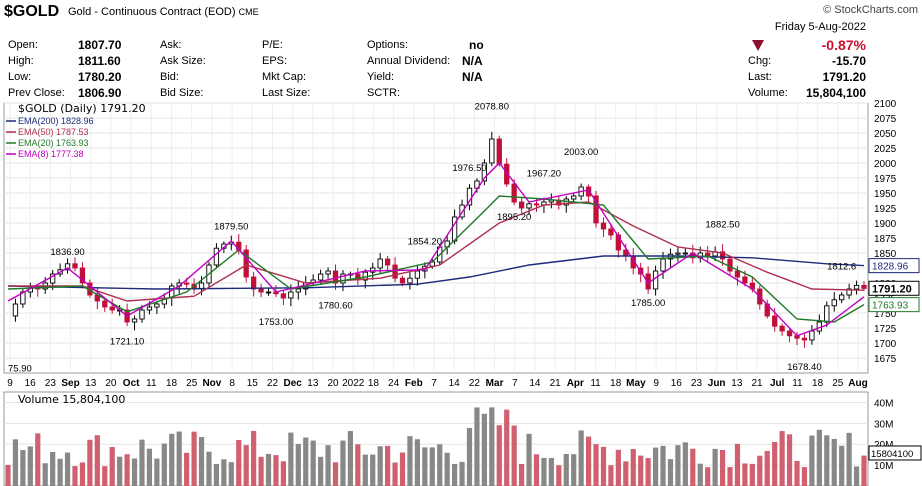  What do you see at coordinates (760, 77) in the screenshot?
I see `last-label: Last:` at bounding box center [760, 77].